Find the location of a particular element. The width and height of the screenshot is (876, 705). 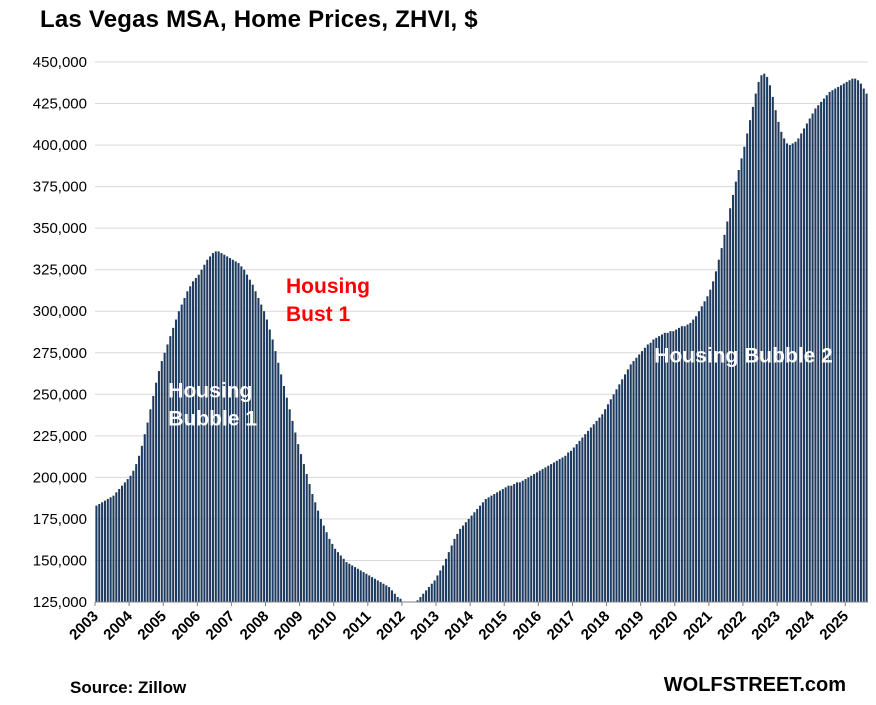

x-axis-label: 2025 is located at coordinates (834, 626).